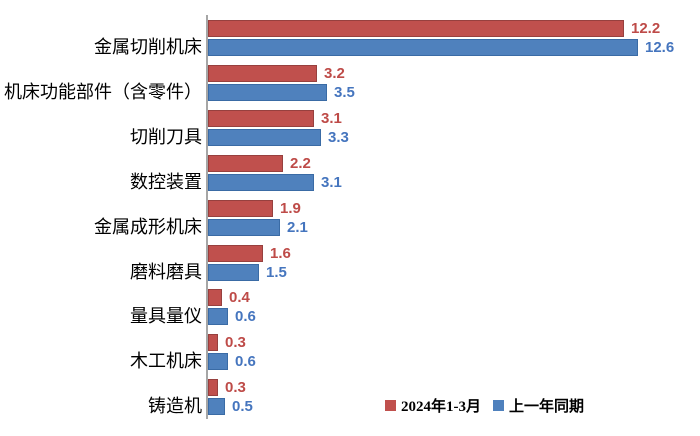  Describe the element at coordinates (334, 73) in the screenshot. I see `bar-value-label: 3.2` at that location.